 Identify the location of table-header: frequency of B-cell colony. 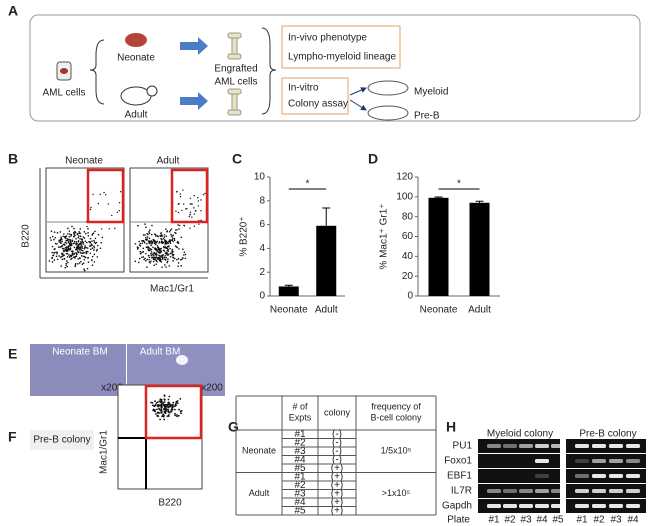
(396, 412).